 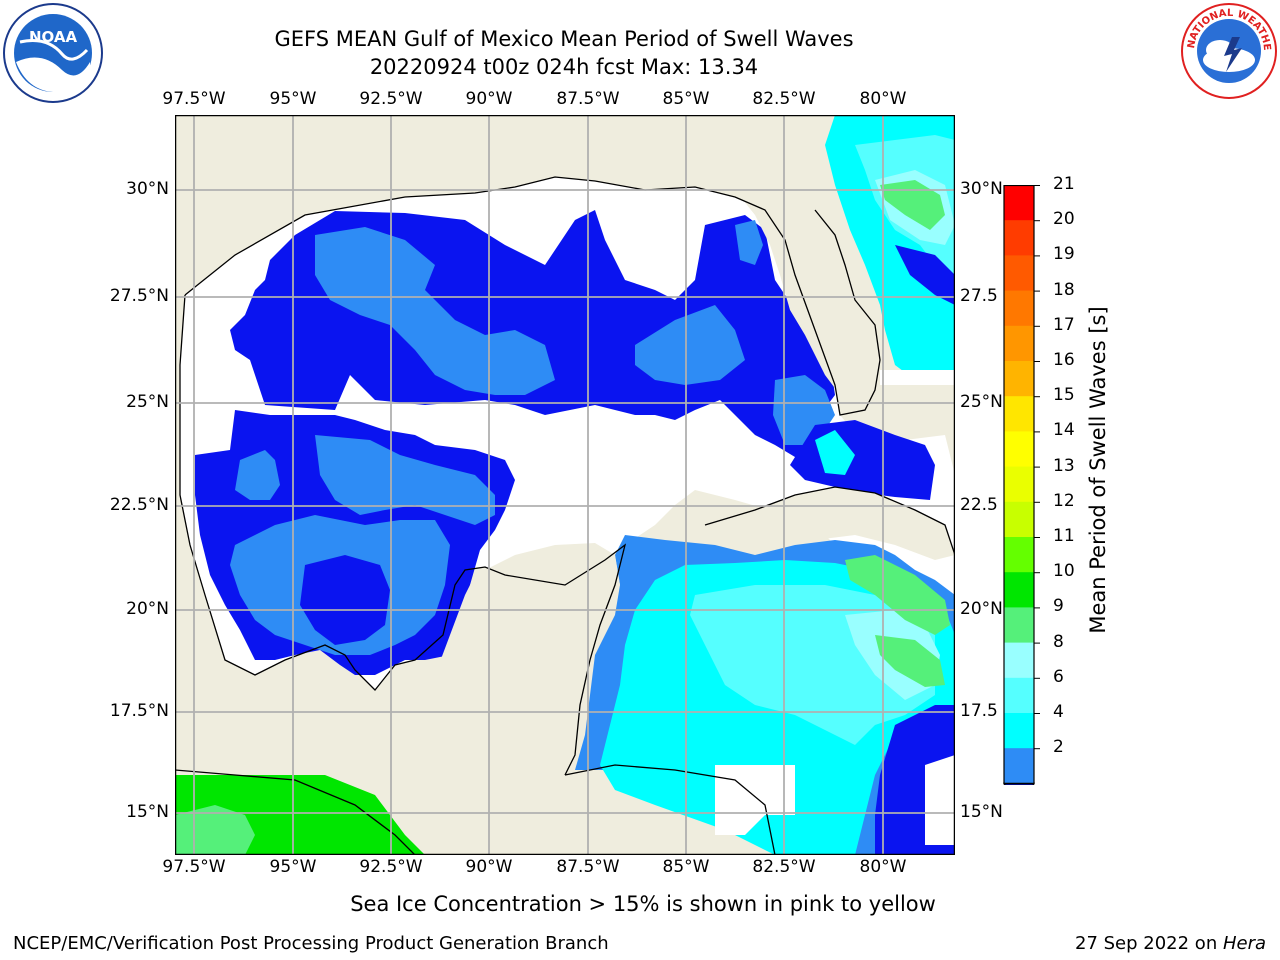 I want to click on nws-logo: NATIONAL WEATHER SERVICE, so click(x=1228, y=50).